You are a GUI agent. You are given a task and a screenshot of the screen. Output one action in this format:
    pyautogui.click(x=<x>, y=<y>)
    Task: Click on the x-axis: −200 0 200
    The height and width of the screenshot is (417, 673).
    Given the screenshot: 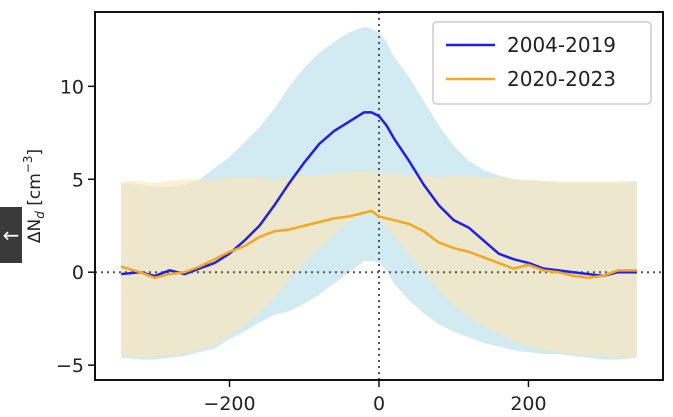 What is the action you would take?
    pyautogui.click(x=375, y=397)
    